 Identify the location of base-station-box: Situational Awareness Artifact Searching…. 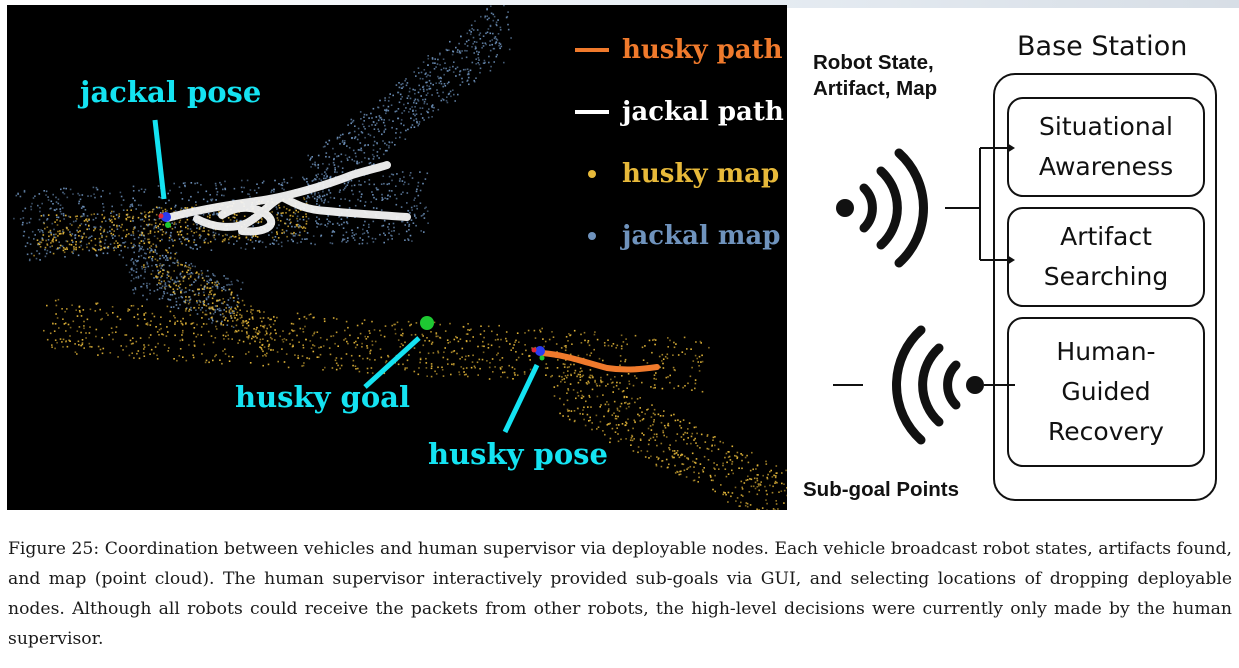
(1105, 287).